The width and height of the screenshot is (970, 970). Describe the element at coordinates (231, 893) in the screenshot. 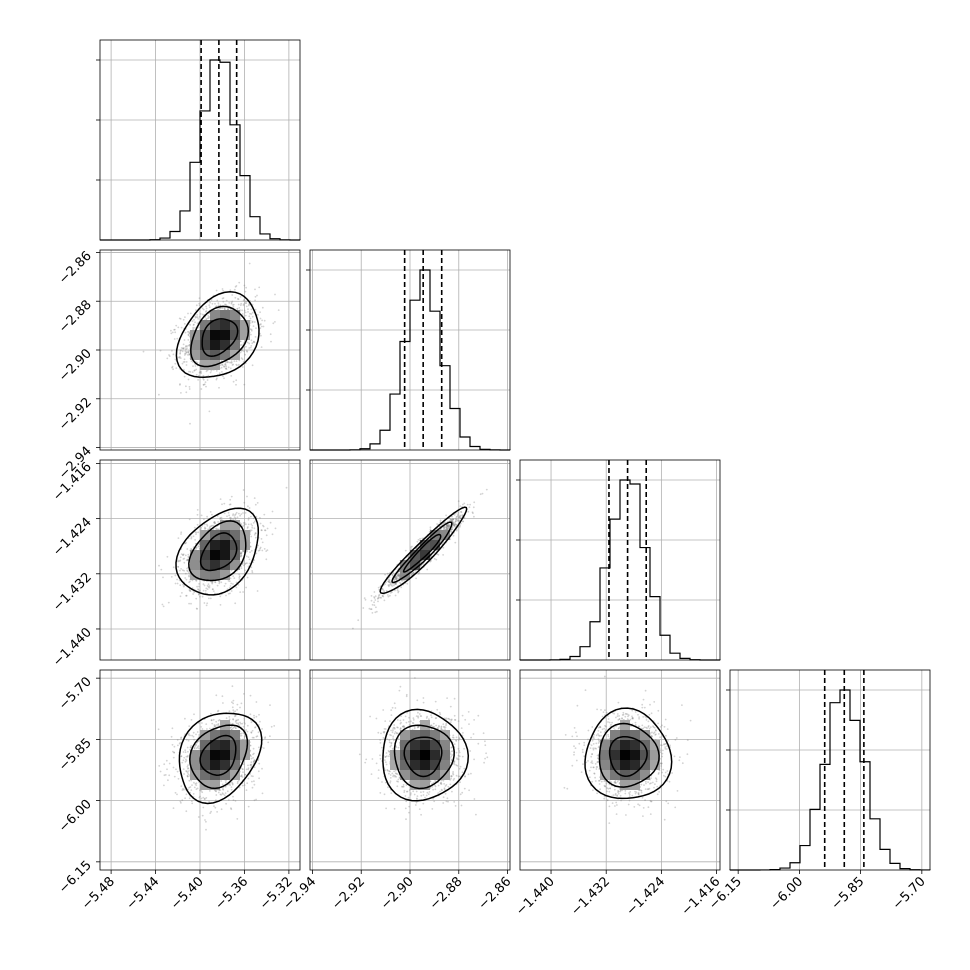

I see `x-tick-label: −5.36` at that location.